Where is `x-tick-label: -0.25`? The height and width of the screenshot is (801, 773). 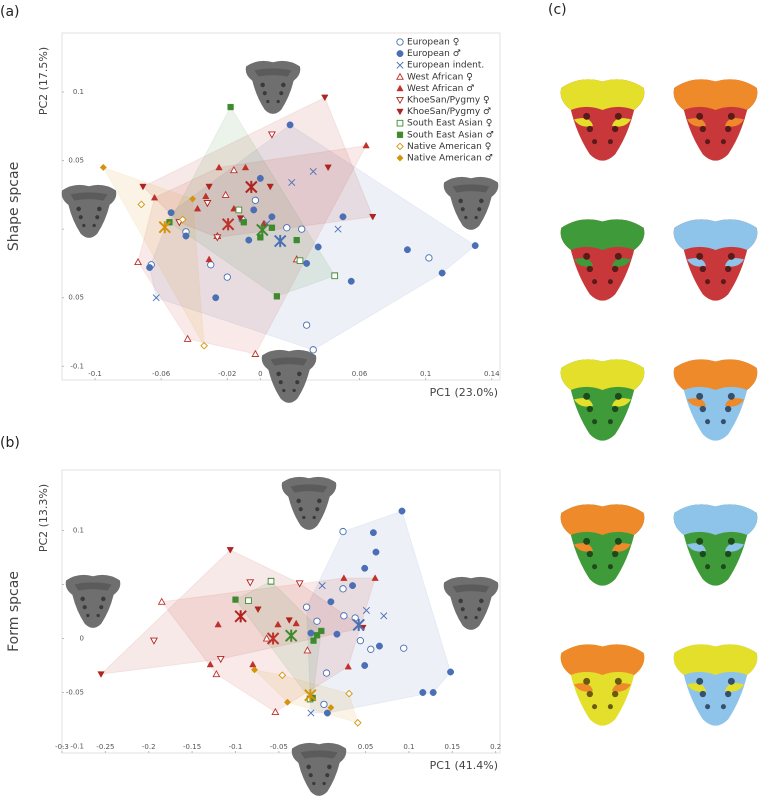 x-tick-label: -0.25 is located at coordinates (105, 747).